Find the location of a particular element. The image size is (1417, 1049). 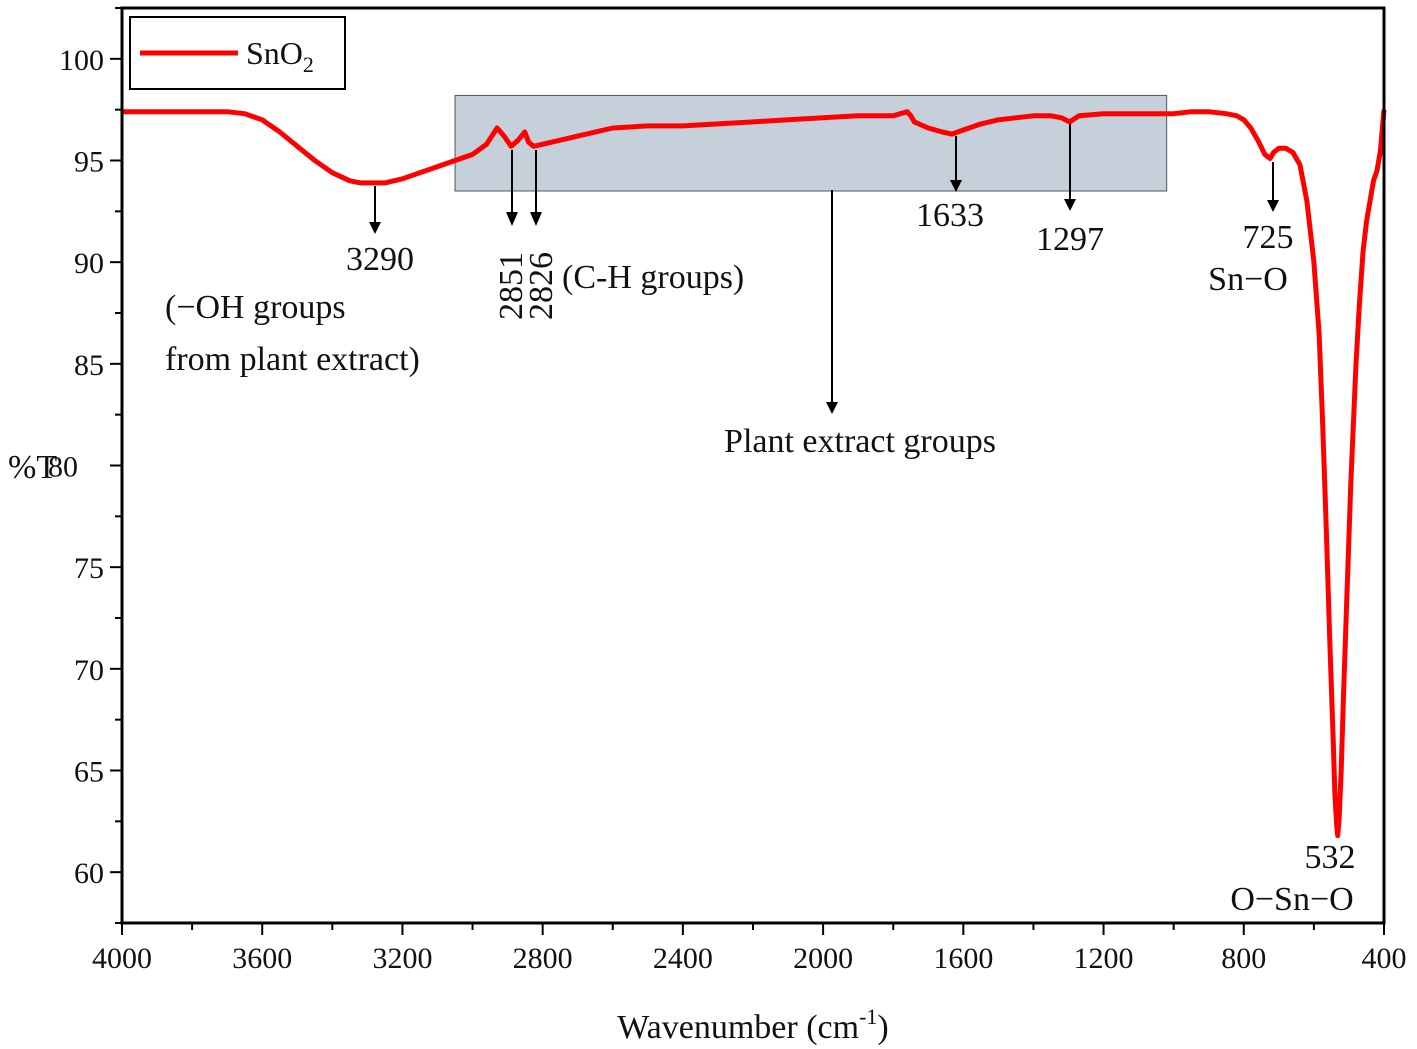

label-oh-line2: from plant extract) is located at coordinates (292, 359).